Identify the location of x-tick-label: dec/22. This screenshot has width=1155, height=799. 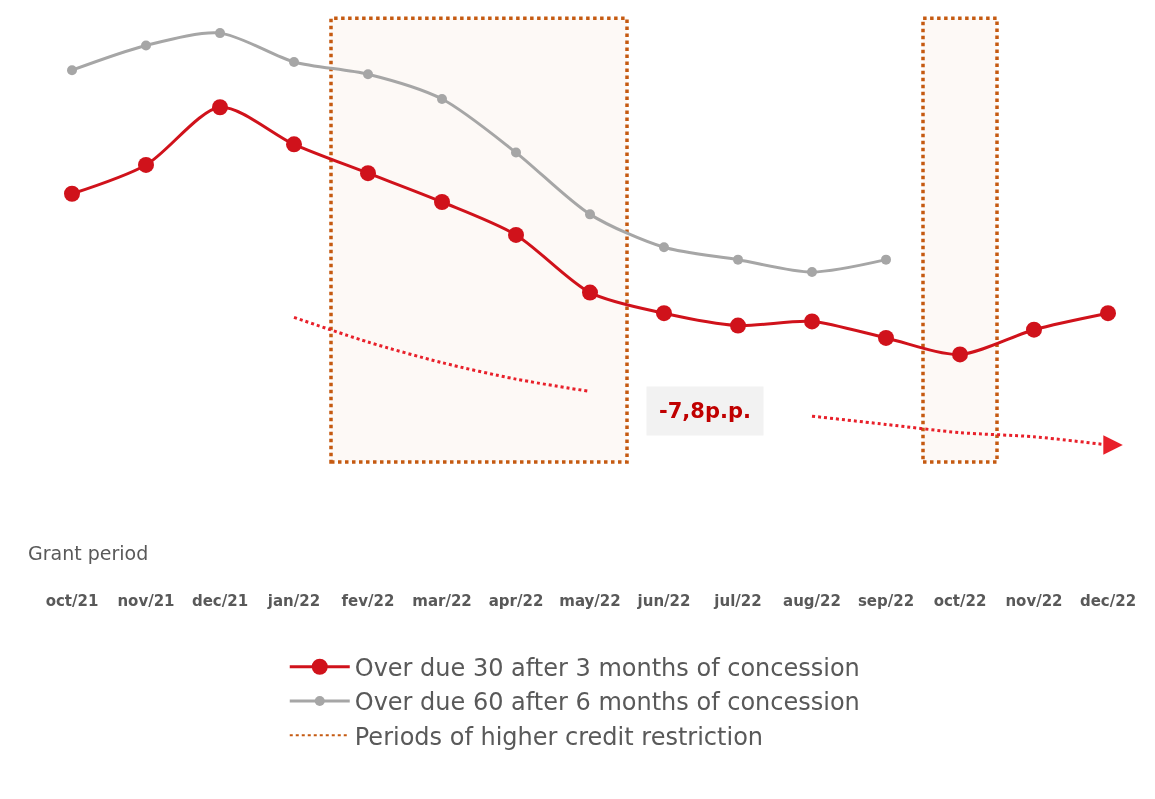
(1108, 601).